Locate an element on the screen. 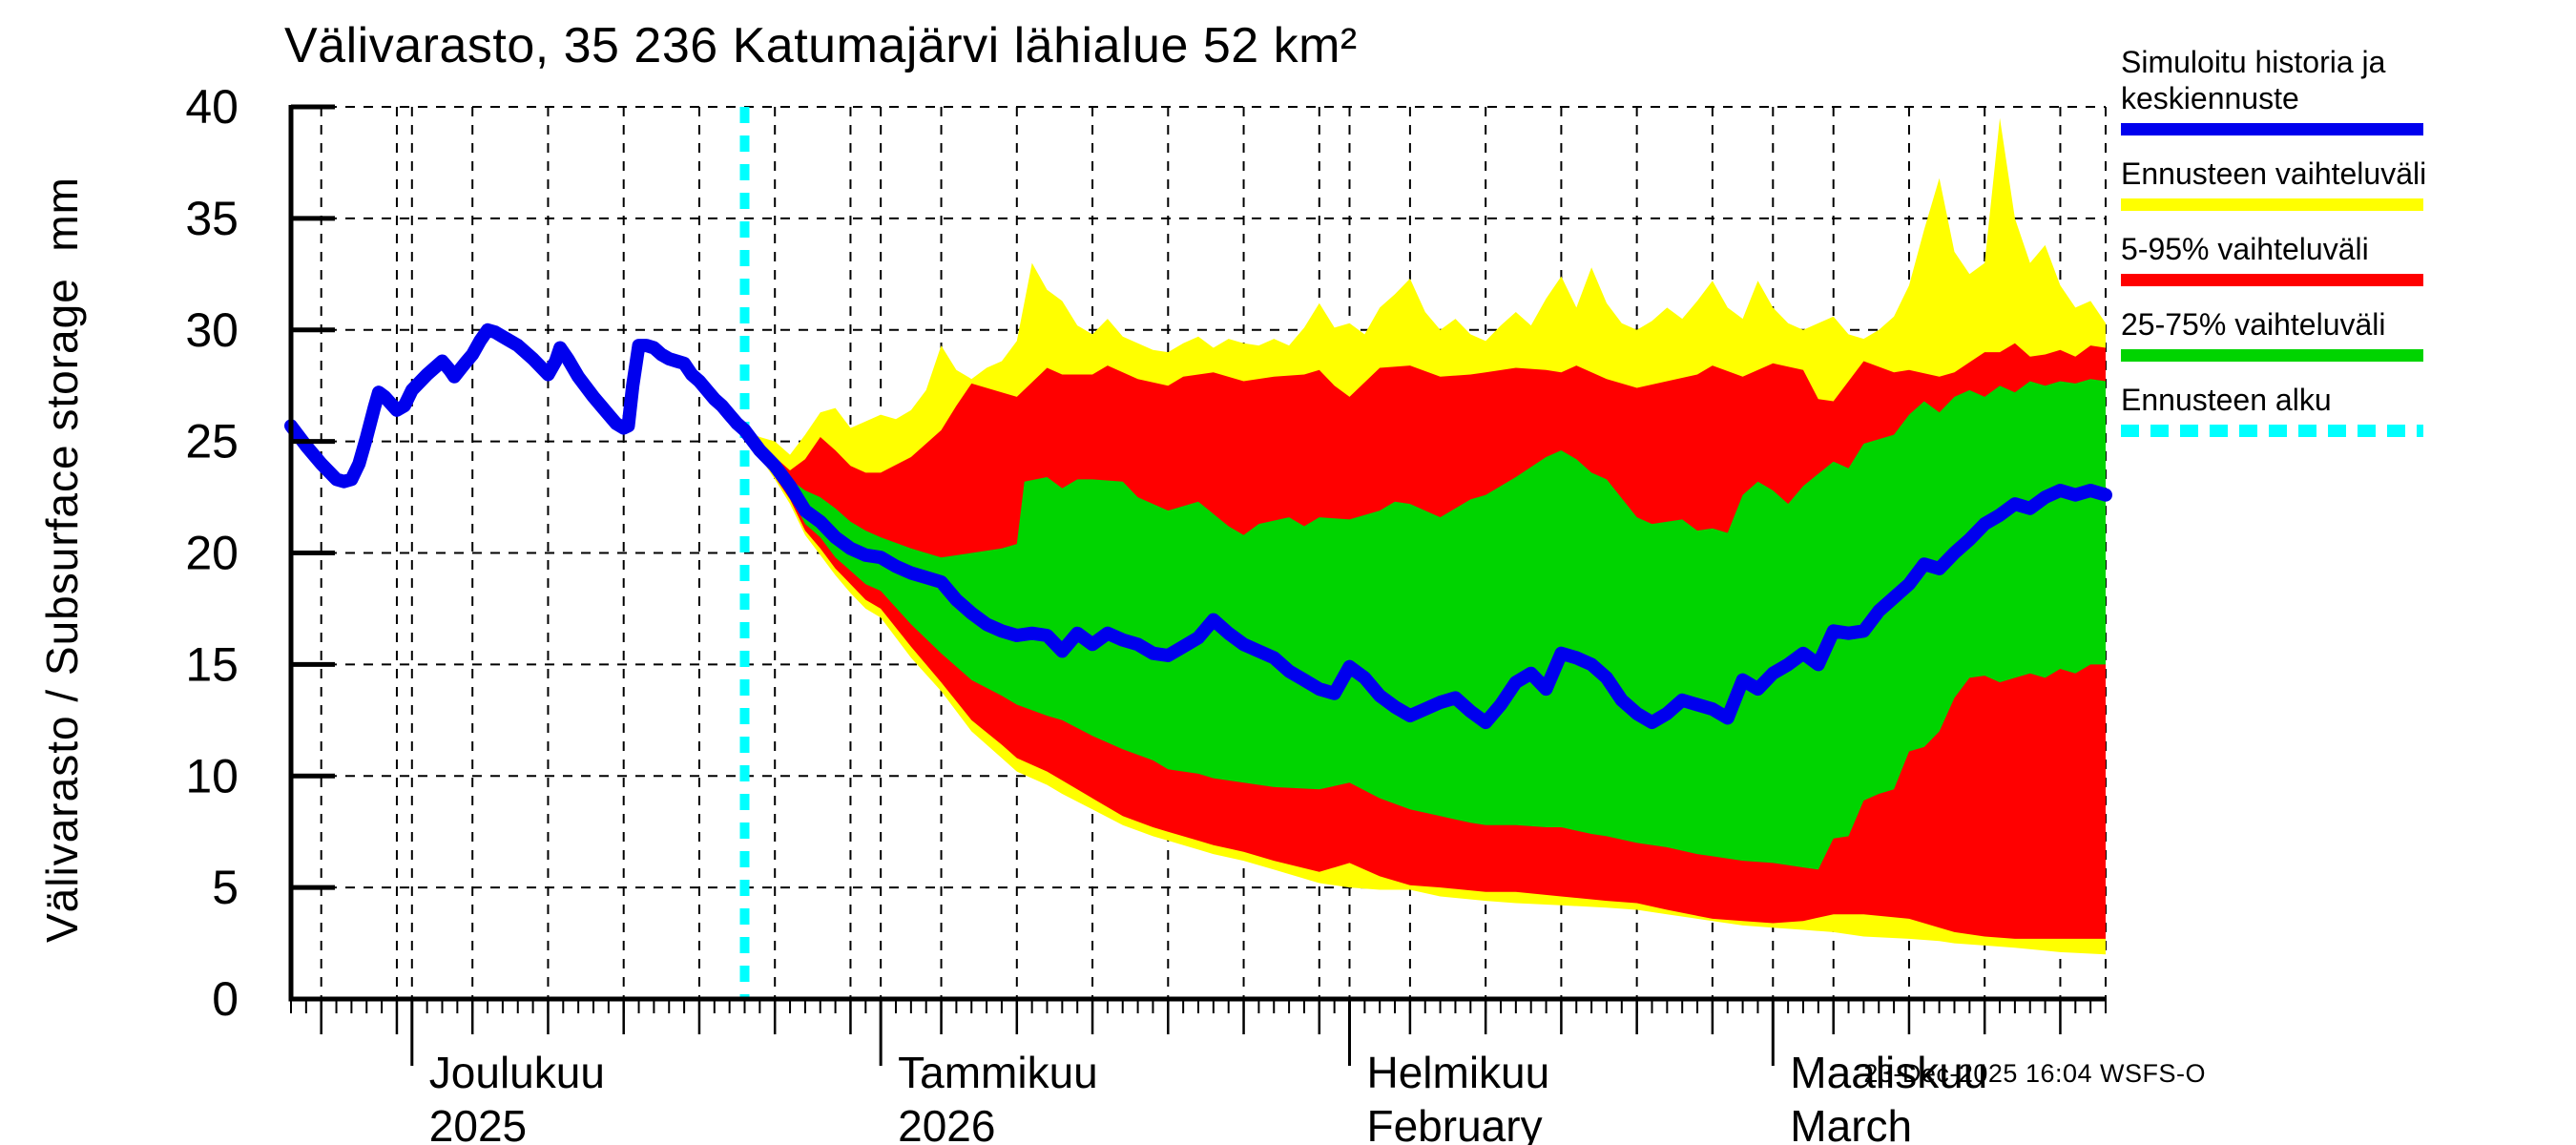 The height and width of the screenshot is (1145, 2576). x-month-sublabel: 2026 is located at coordinates (946, 1123).